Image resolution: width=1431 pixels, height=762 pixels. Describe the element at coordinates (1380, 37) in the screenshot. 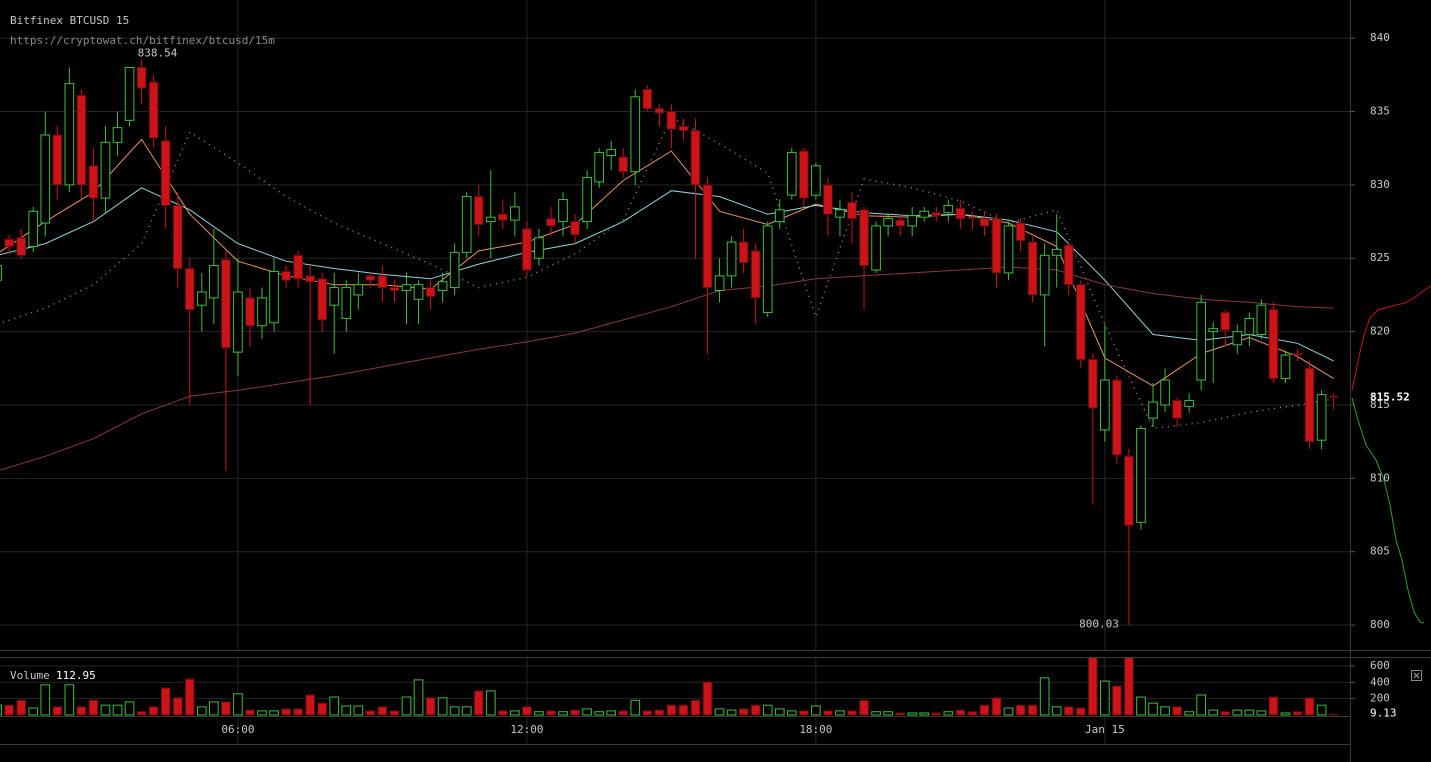

I see `y-tick-label: 840` at that location.